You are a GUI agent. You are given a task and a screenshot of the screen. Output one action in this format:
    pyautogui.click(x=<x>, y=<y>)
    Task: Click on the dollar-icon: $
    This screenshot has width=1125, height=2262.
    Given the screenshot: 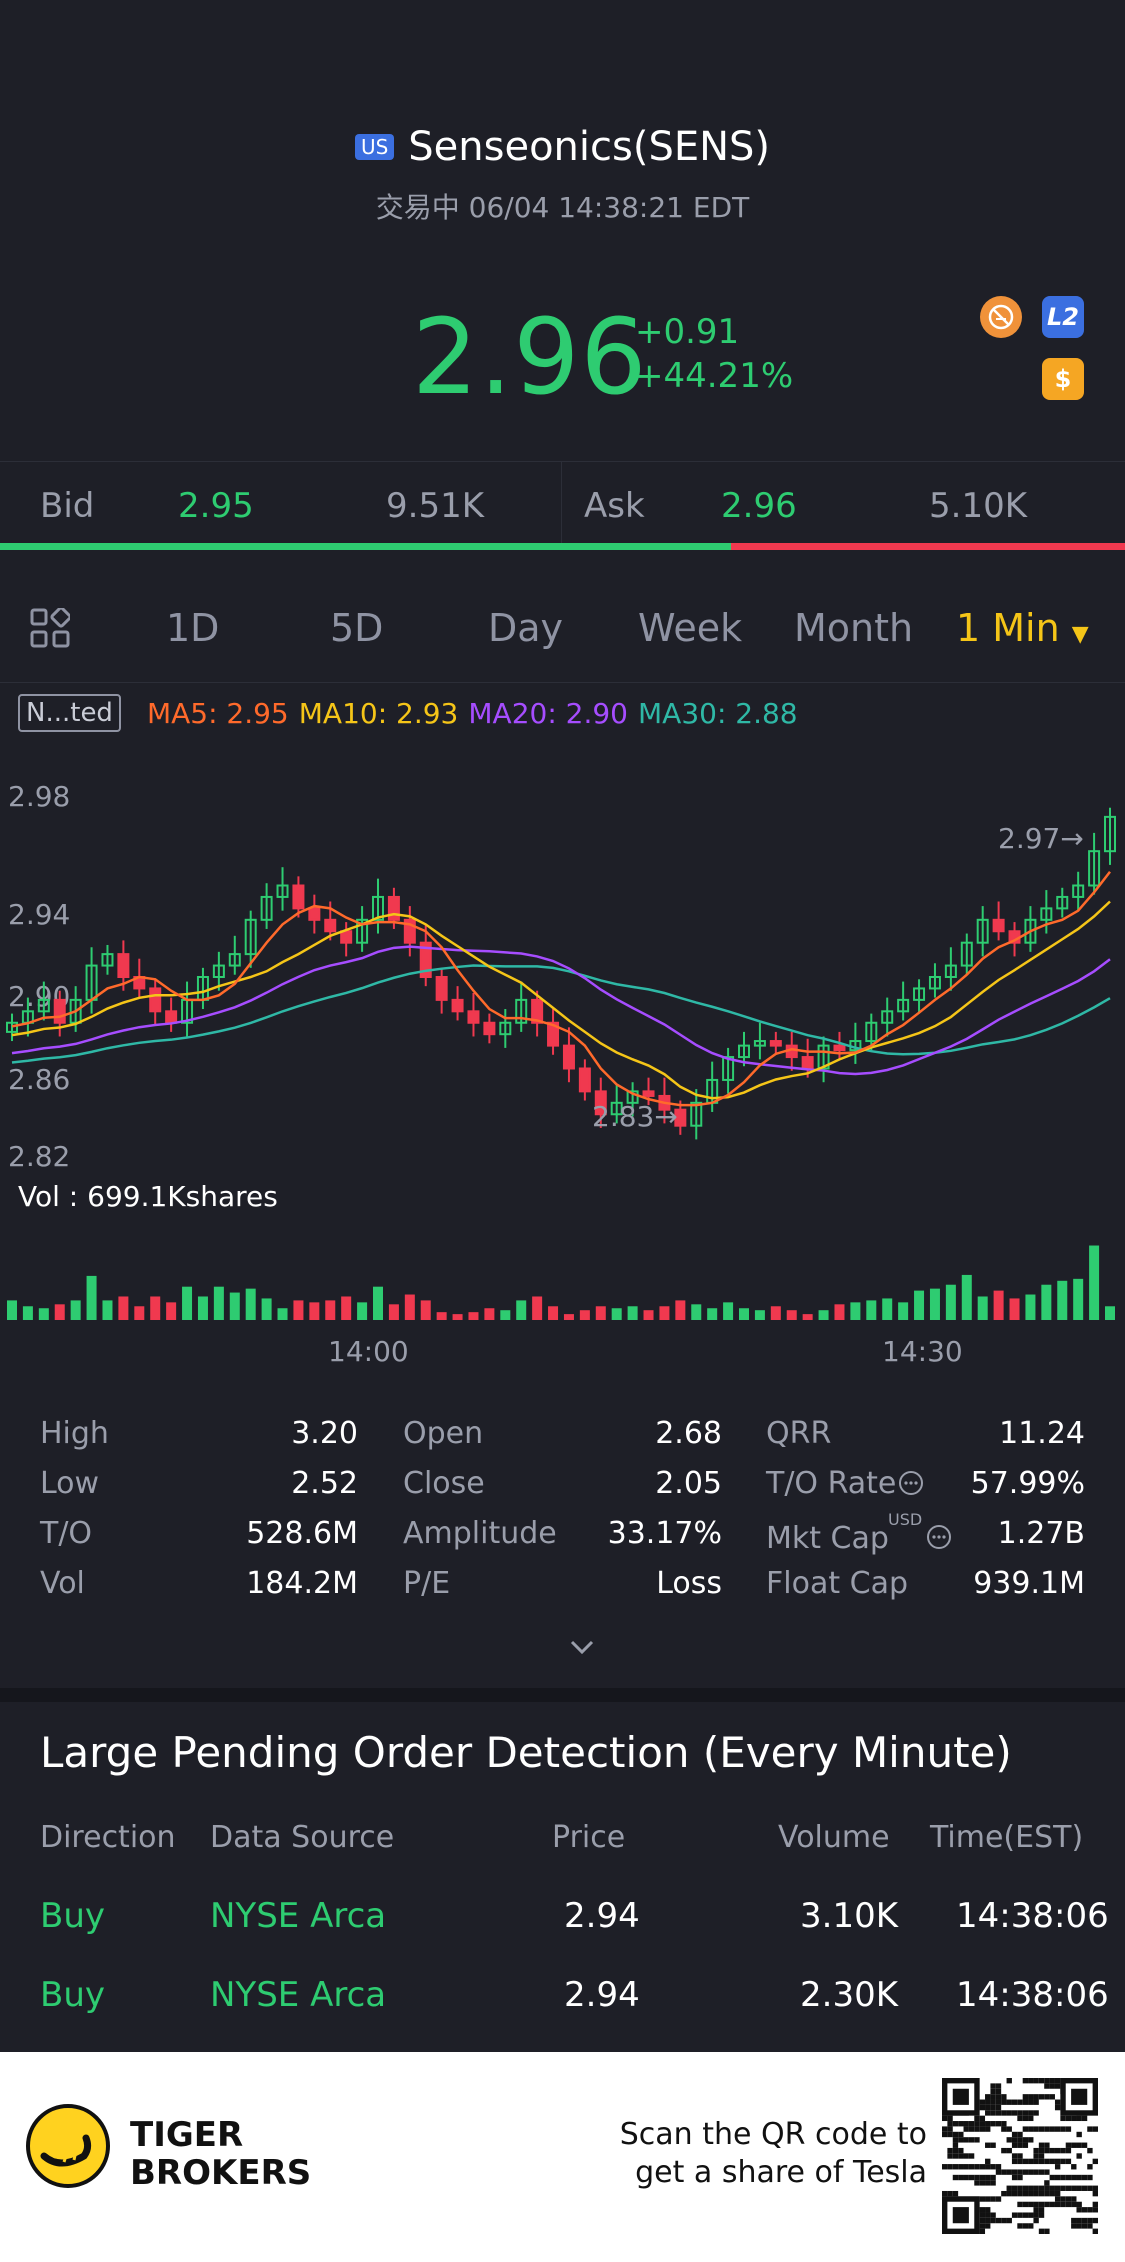 What is the action you would take?
    pyautogui.click(x=1063, y=379)
    